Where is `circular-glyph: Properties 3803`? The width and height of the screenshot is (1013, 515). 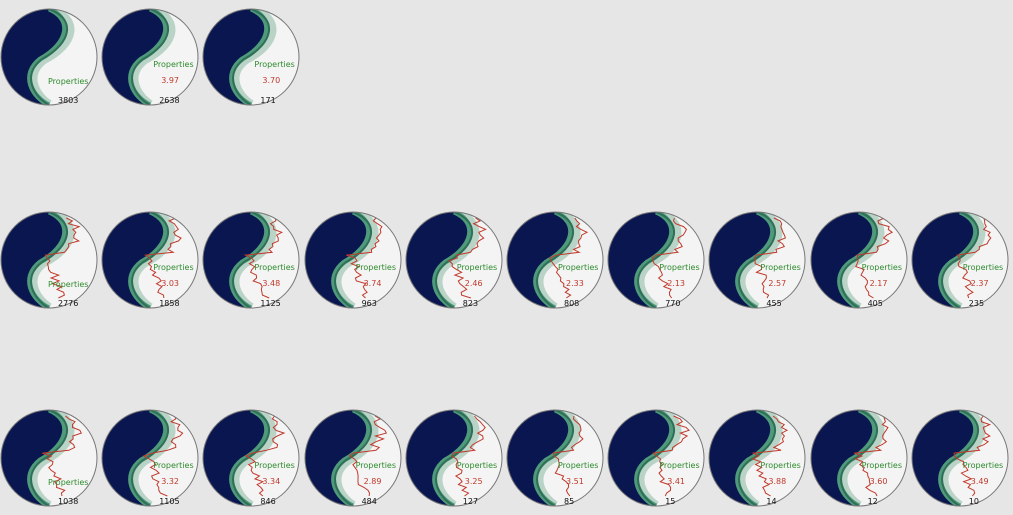 circular-glyph: Properties 3803 is located at coordinates (50, 56).